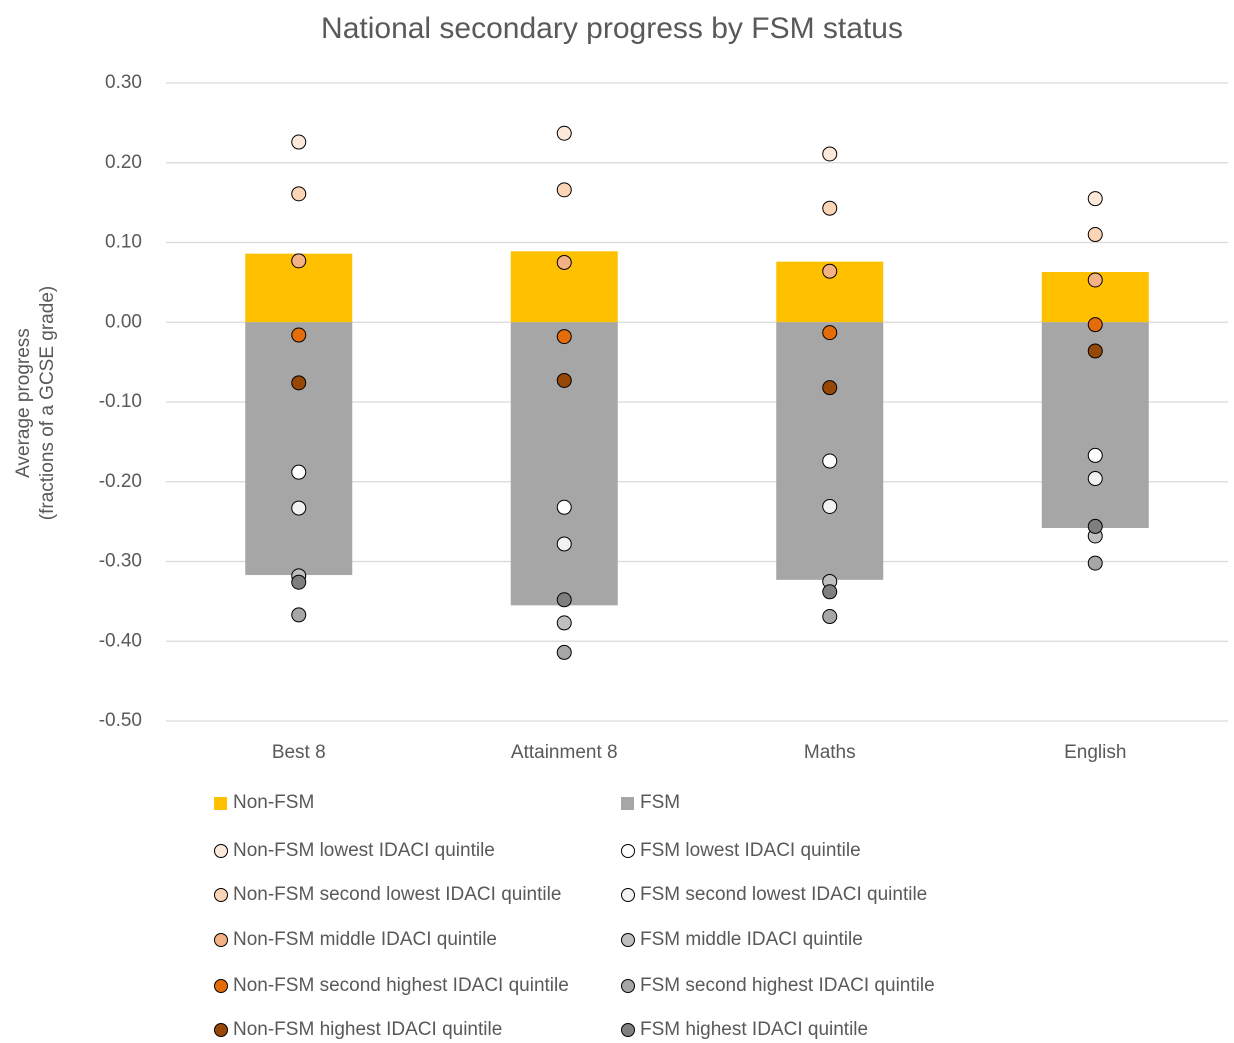 Image resolution: width=1234 pixels, height=1043 pixels. Describe the element at coordinates (123, 82) in the screenshot. I see `y-tick-label: 0.30` at that location.